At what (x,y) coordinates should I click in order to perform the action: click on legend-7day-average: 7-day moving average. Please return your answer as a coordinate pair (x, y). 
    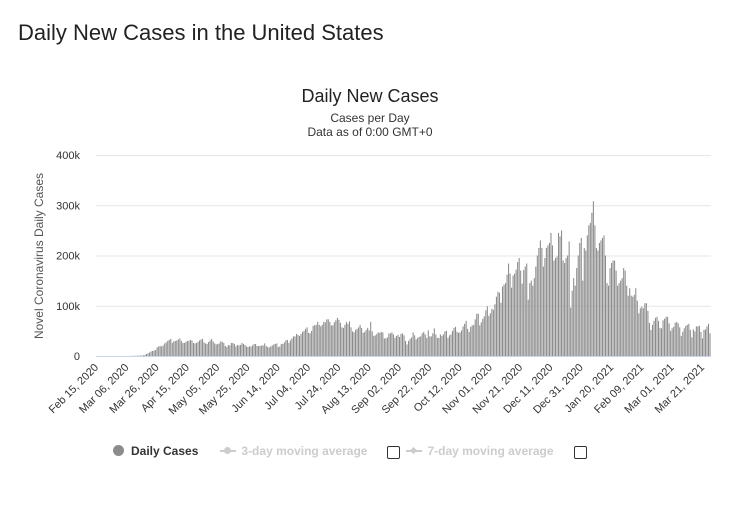
    Looking at the image, I should click on (480, 451).